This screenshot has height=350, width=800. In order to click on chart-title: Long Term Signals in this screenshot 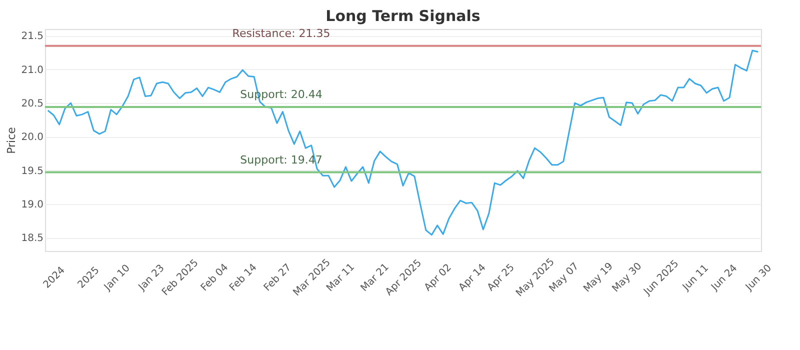, I will do `click(403, 15)`.